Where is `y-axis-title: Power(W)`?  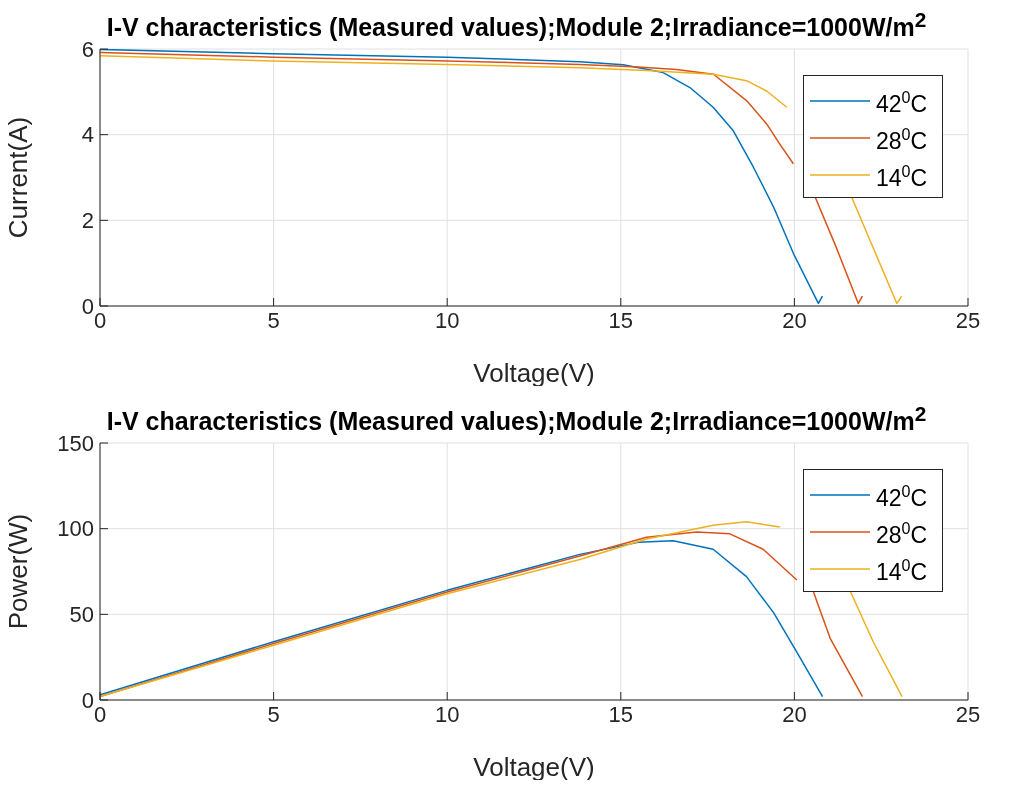 y-axis-title: Power(W) is located at coordinates (18, 571).